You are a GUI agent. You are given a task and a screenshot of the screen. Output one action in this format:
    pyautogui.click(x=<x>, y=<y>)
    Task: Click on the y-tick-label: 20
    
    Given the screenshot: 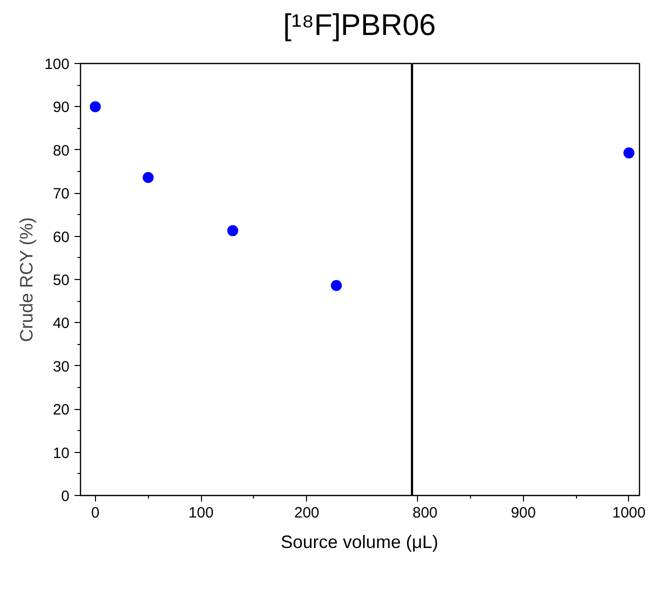 What is the action you would take?
    pyautogui.click(x=61, y=410)
    